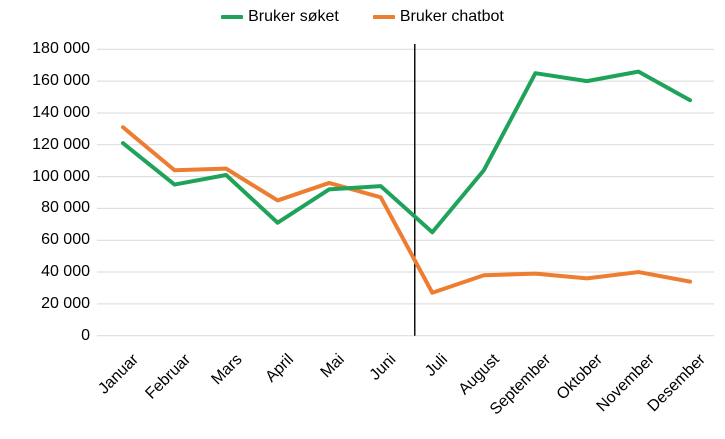 This screenshot has width=725, height=439. What do you see at coordinates (61, 144) in the screenshot?
I see `y-axis-tick-label: 120 000` at bounding box center [61, 144].